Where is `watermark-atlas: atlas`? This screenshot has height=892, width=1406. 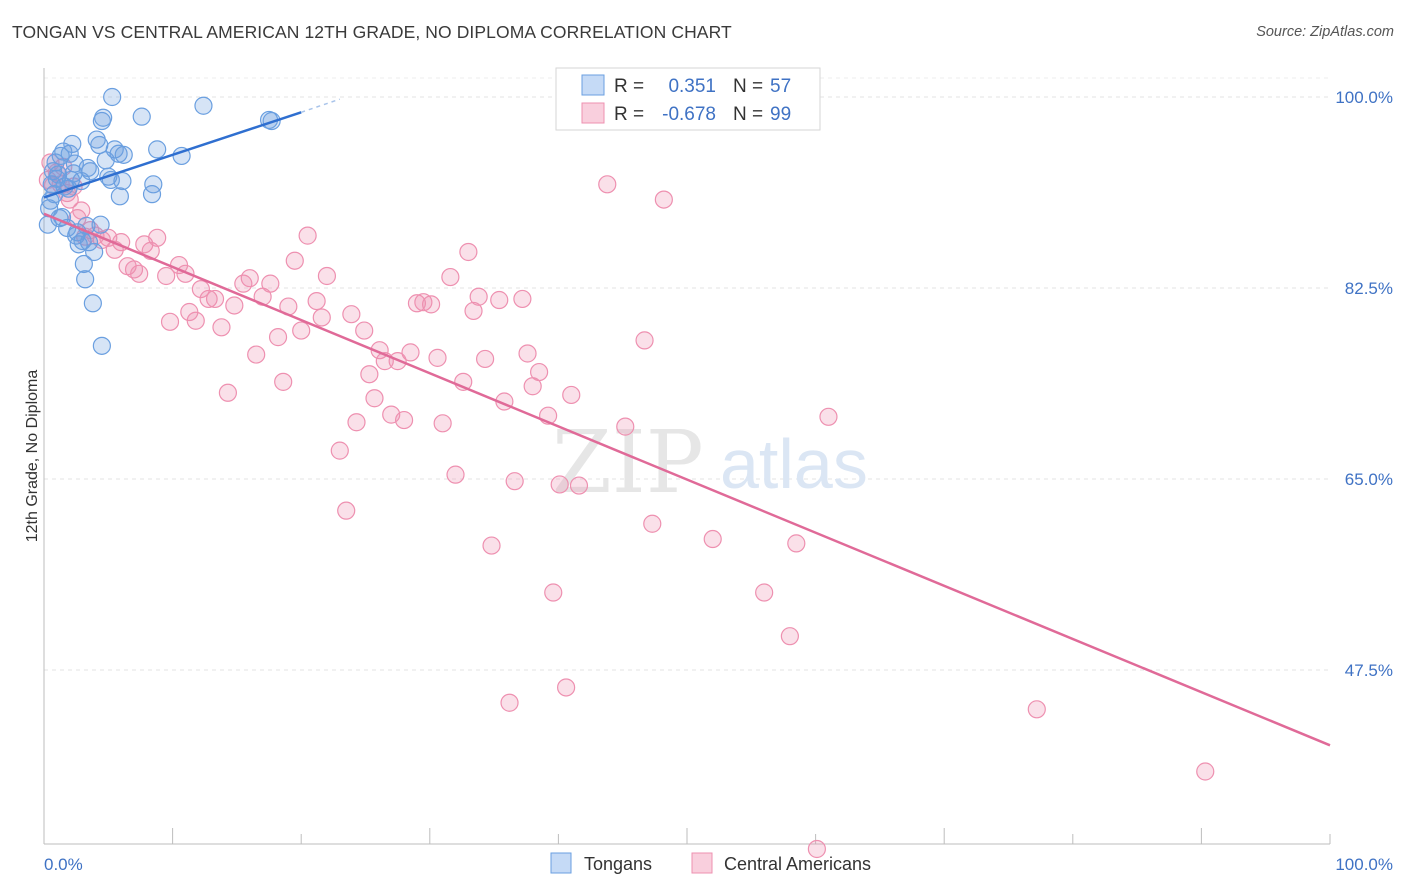 watermark-atlas: atlas is located at coordinates (794, 464).